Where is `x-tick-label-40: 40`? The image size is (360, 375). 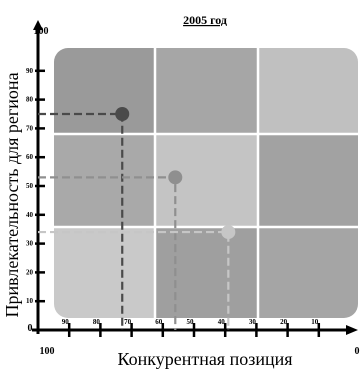
x-tick-label-40: 40 is located at coordinates (222, 322).